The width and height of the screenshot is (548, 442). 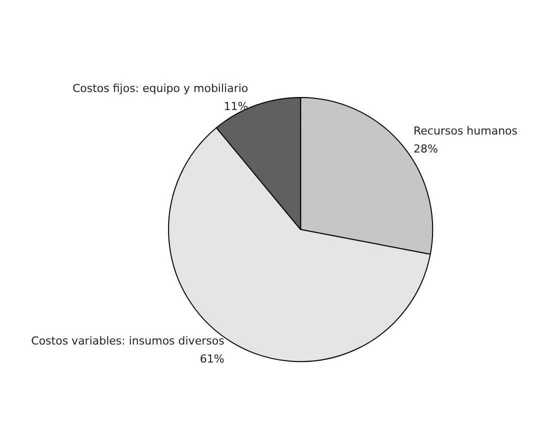 I want to click on data-label: 28%, so click(x=426, y=149).